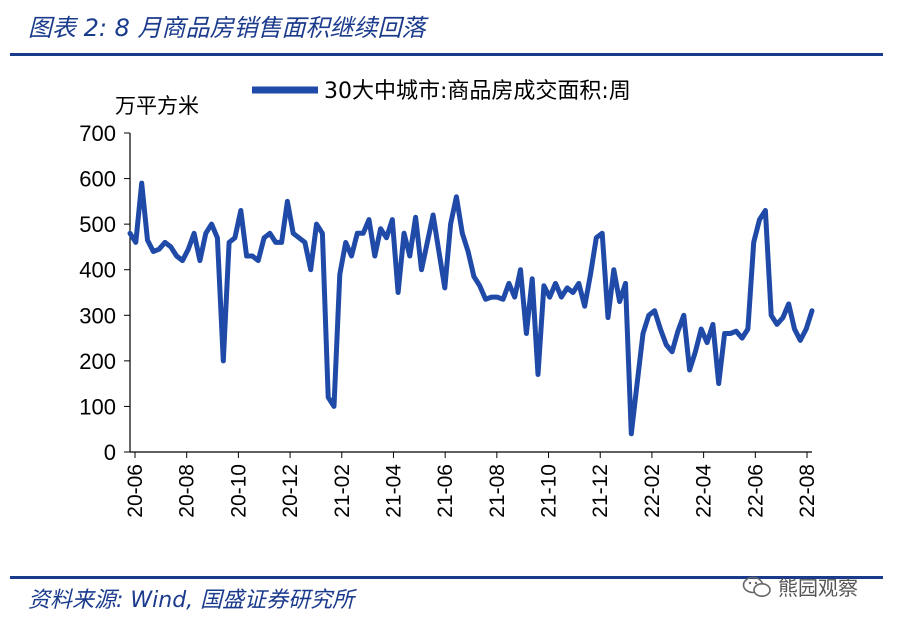 The height and width of the screenshot is (625, 903). I want to click on y-tick-label: 500, so click(97, 224).